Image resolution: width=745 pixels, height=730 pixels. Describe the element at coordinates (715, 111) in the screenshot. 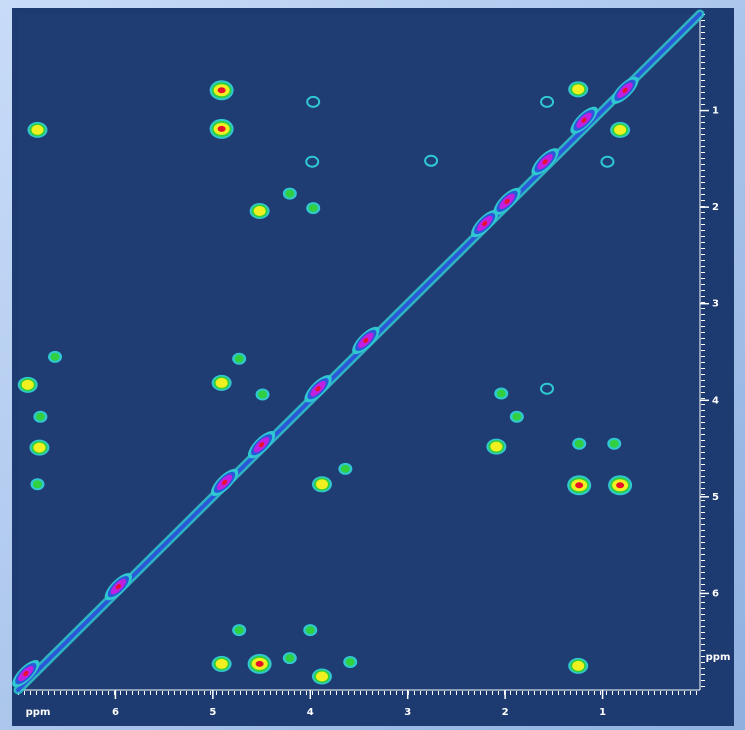

I see `y-tick-label: 1` at that location.